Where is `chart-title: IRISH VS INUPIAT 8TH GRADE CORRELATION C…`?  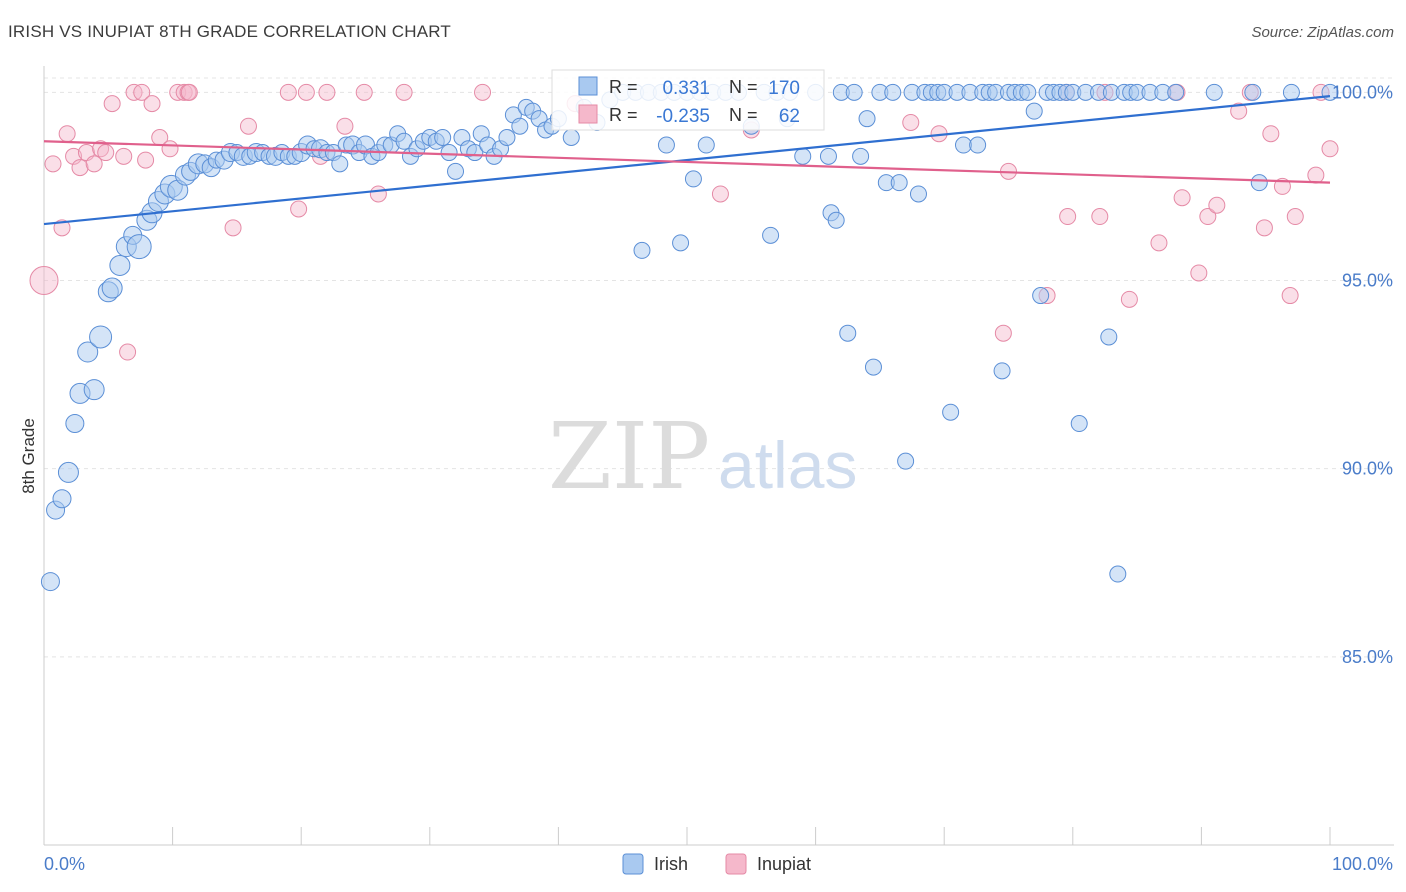 chart-title: IRISH VS INUPIAT 8TH GRADE CORRELATION C… is located at coordinates (229, 31).